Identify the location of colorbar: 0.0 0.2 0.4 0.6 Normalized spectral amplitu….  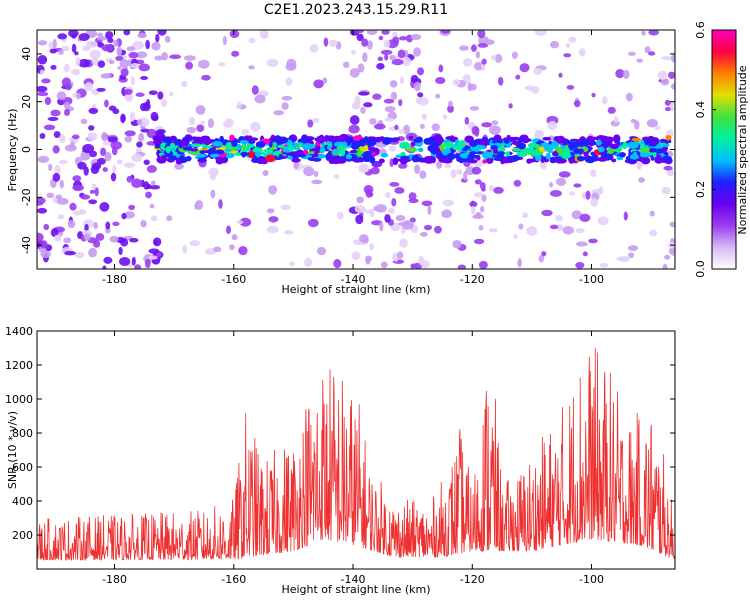
(721, 149).